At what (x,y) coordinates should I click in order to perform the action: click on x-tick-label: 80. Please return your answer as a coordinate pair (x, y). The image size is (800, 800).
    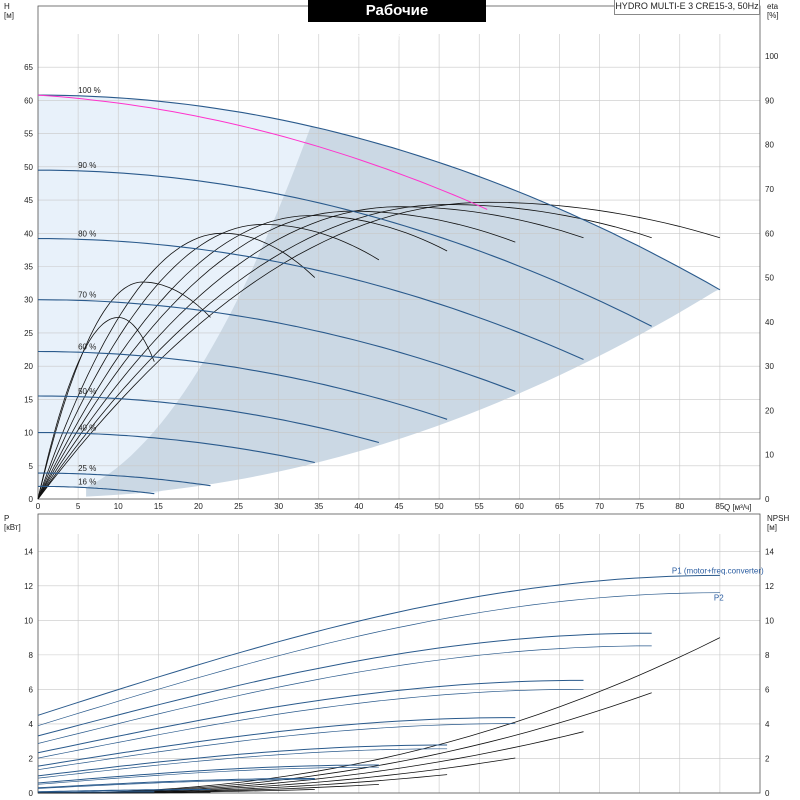
    Looking at the image, I should click on (679, 506).